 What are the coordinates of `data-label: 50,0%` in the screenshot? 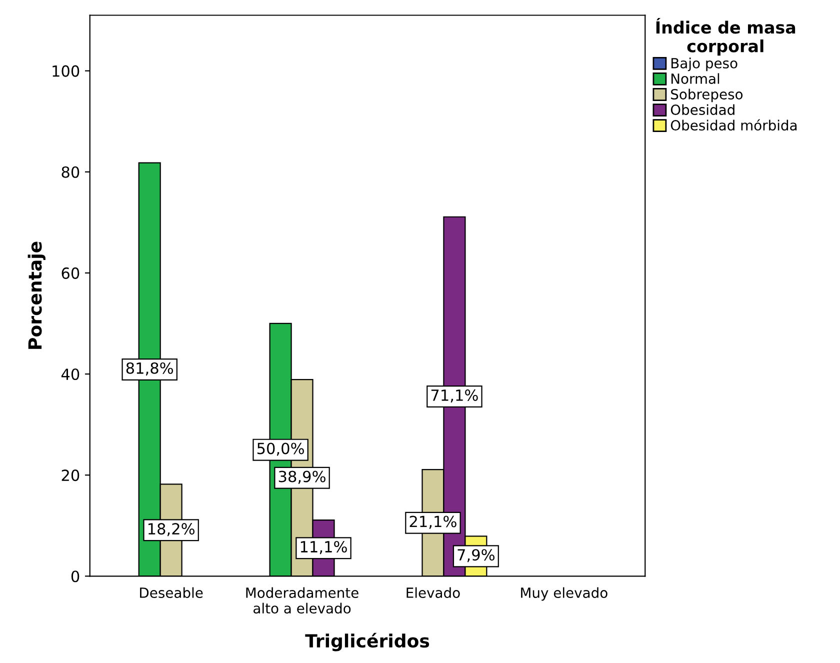 It's located at (280, 449).